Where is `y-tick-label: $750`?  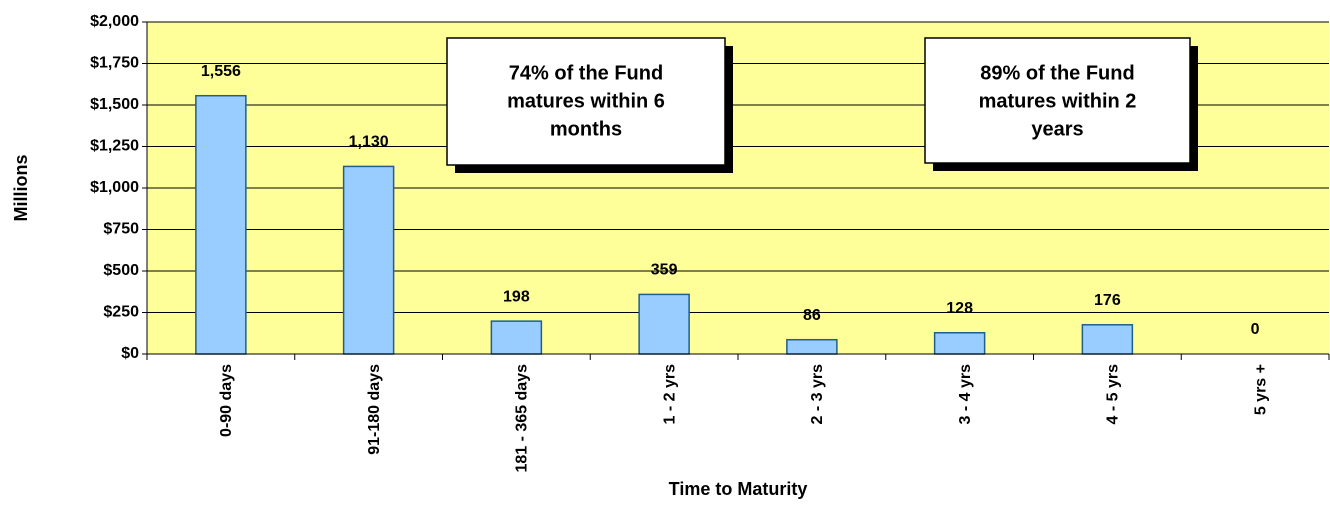 y-tick-label: $750 is located at coordinates (121, 229).